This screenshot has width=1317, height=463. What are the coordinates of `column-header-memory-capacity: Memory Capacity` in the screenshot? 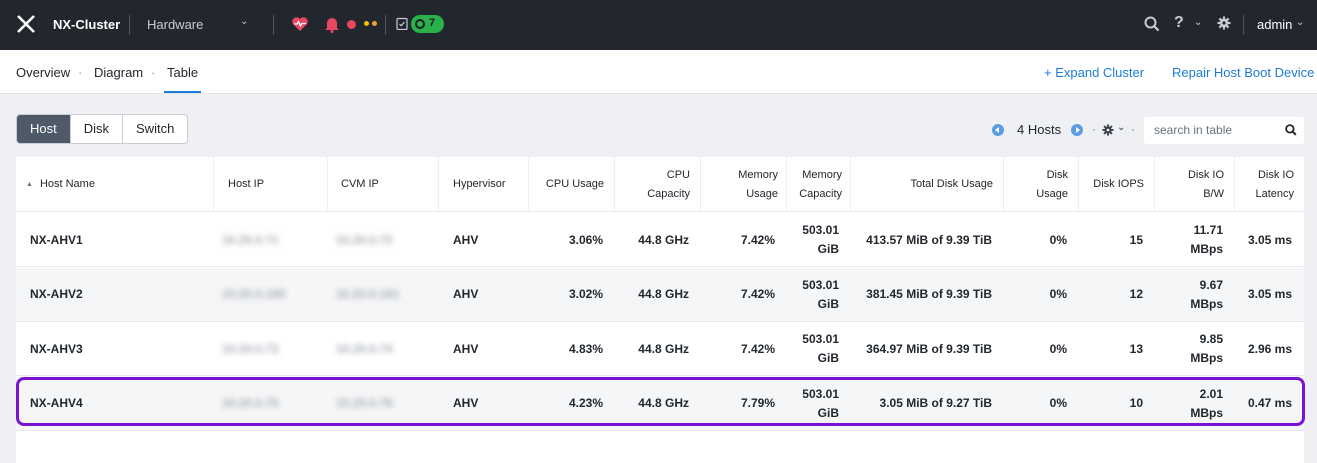 It's located at (819, 184).